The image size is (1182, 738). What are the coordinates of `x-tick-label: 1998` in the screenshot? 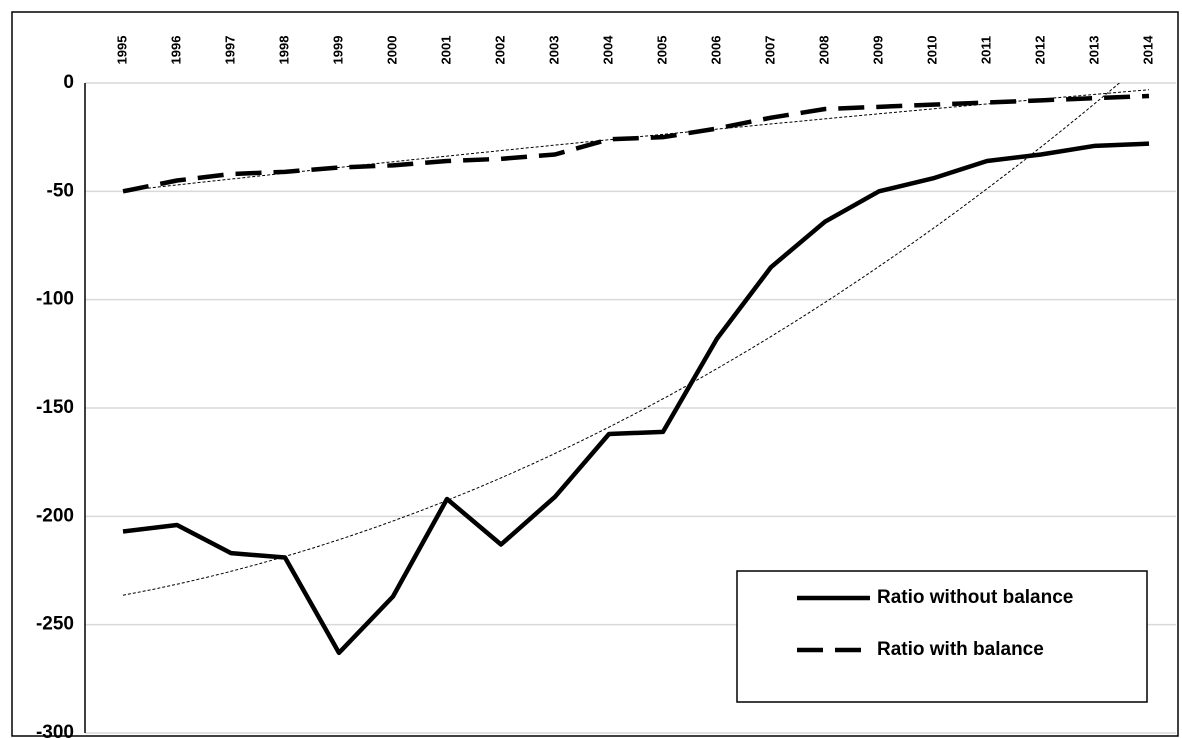 It's located at (283, 50).